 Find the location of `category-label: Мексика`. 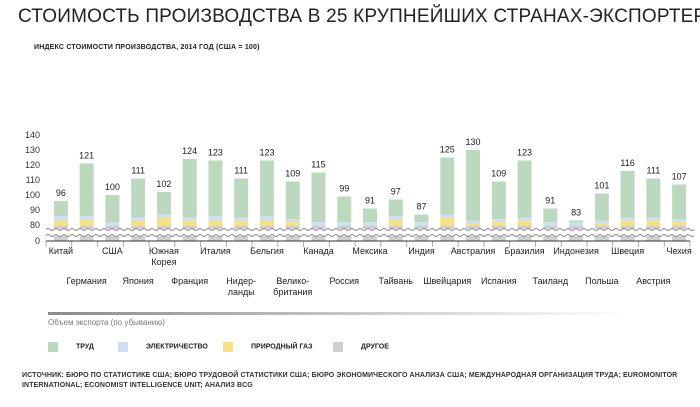

category-label: Мексика is located at coordinates (369, 251).